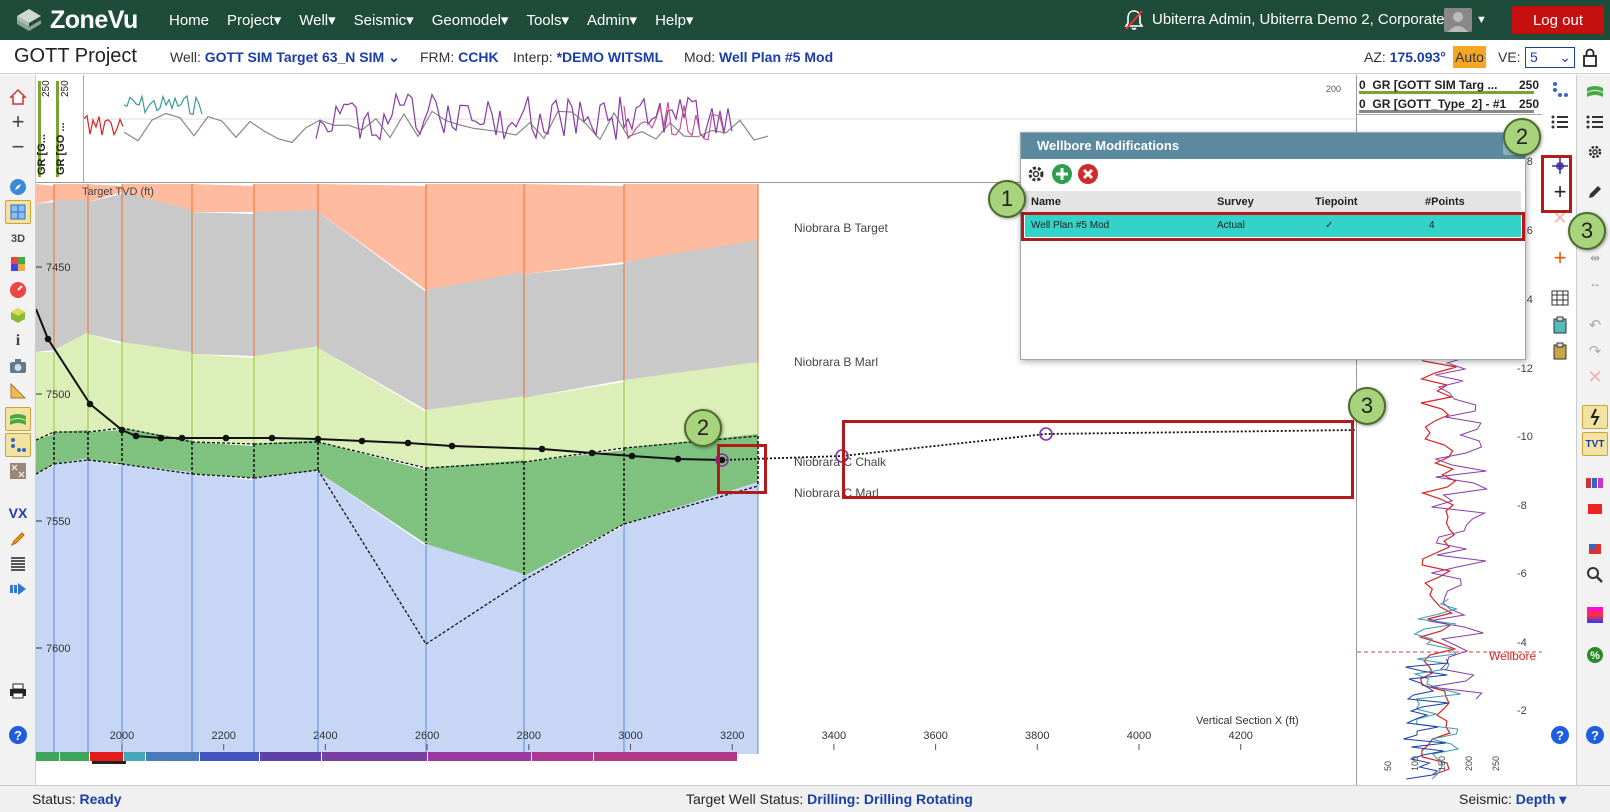  What do you see at coordinates (612, 20) in the screenshot?
I see `menu-admin: Admin▾` at bounding box center [612, 20].